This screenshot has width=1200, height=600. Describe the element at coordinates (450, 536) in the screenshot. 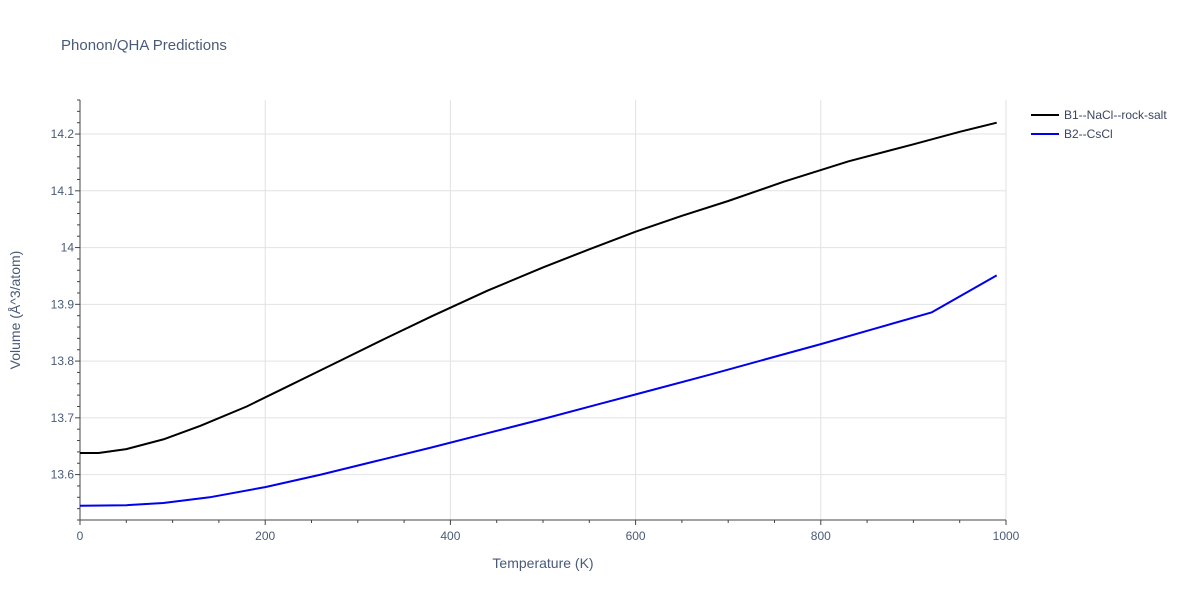

I see `x-tick-label: 400` at that location.